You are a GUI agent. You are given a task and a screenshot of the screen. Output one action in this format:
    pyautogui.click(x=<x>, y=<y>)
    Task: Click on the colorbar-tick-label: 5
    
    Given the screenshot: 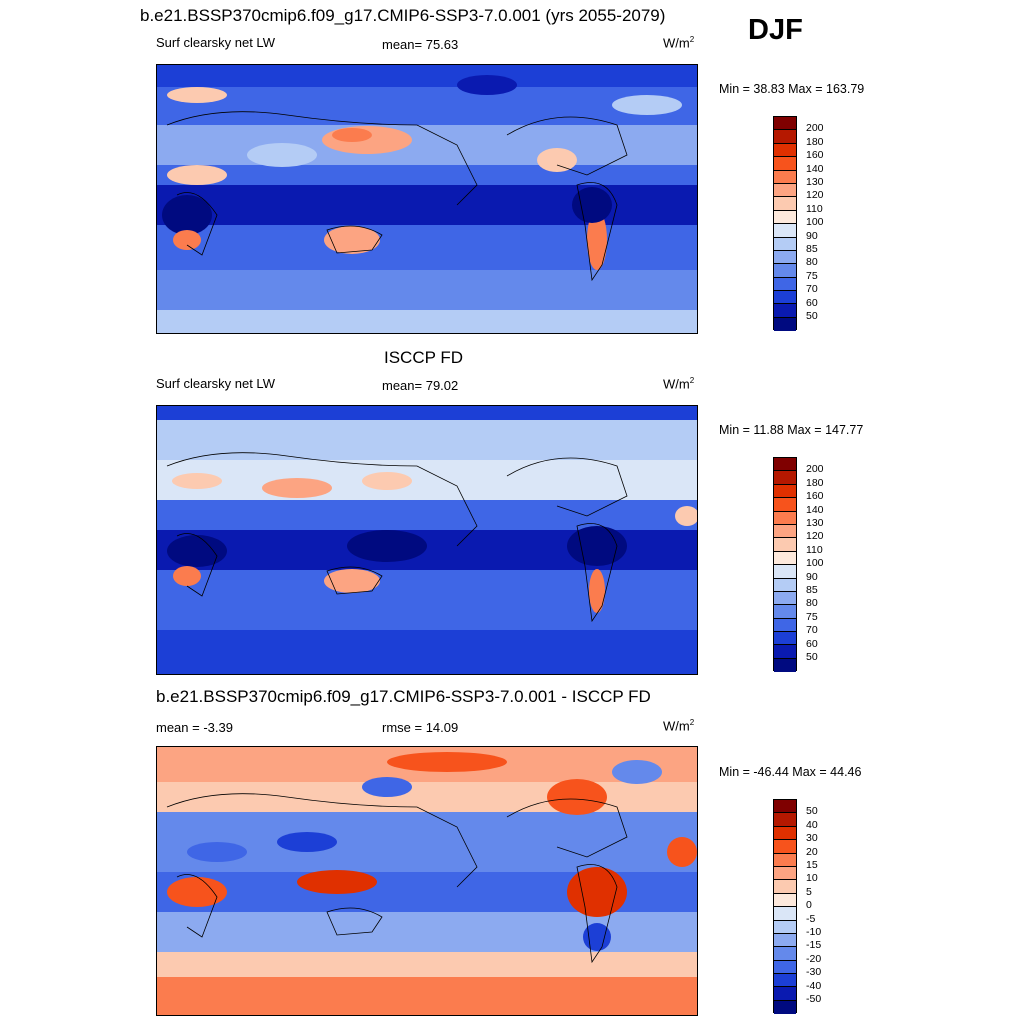 What is the action you would take?
    pyautogui.click(x=809, y=891)
    